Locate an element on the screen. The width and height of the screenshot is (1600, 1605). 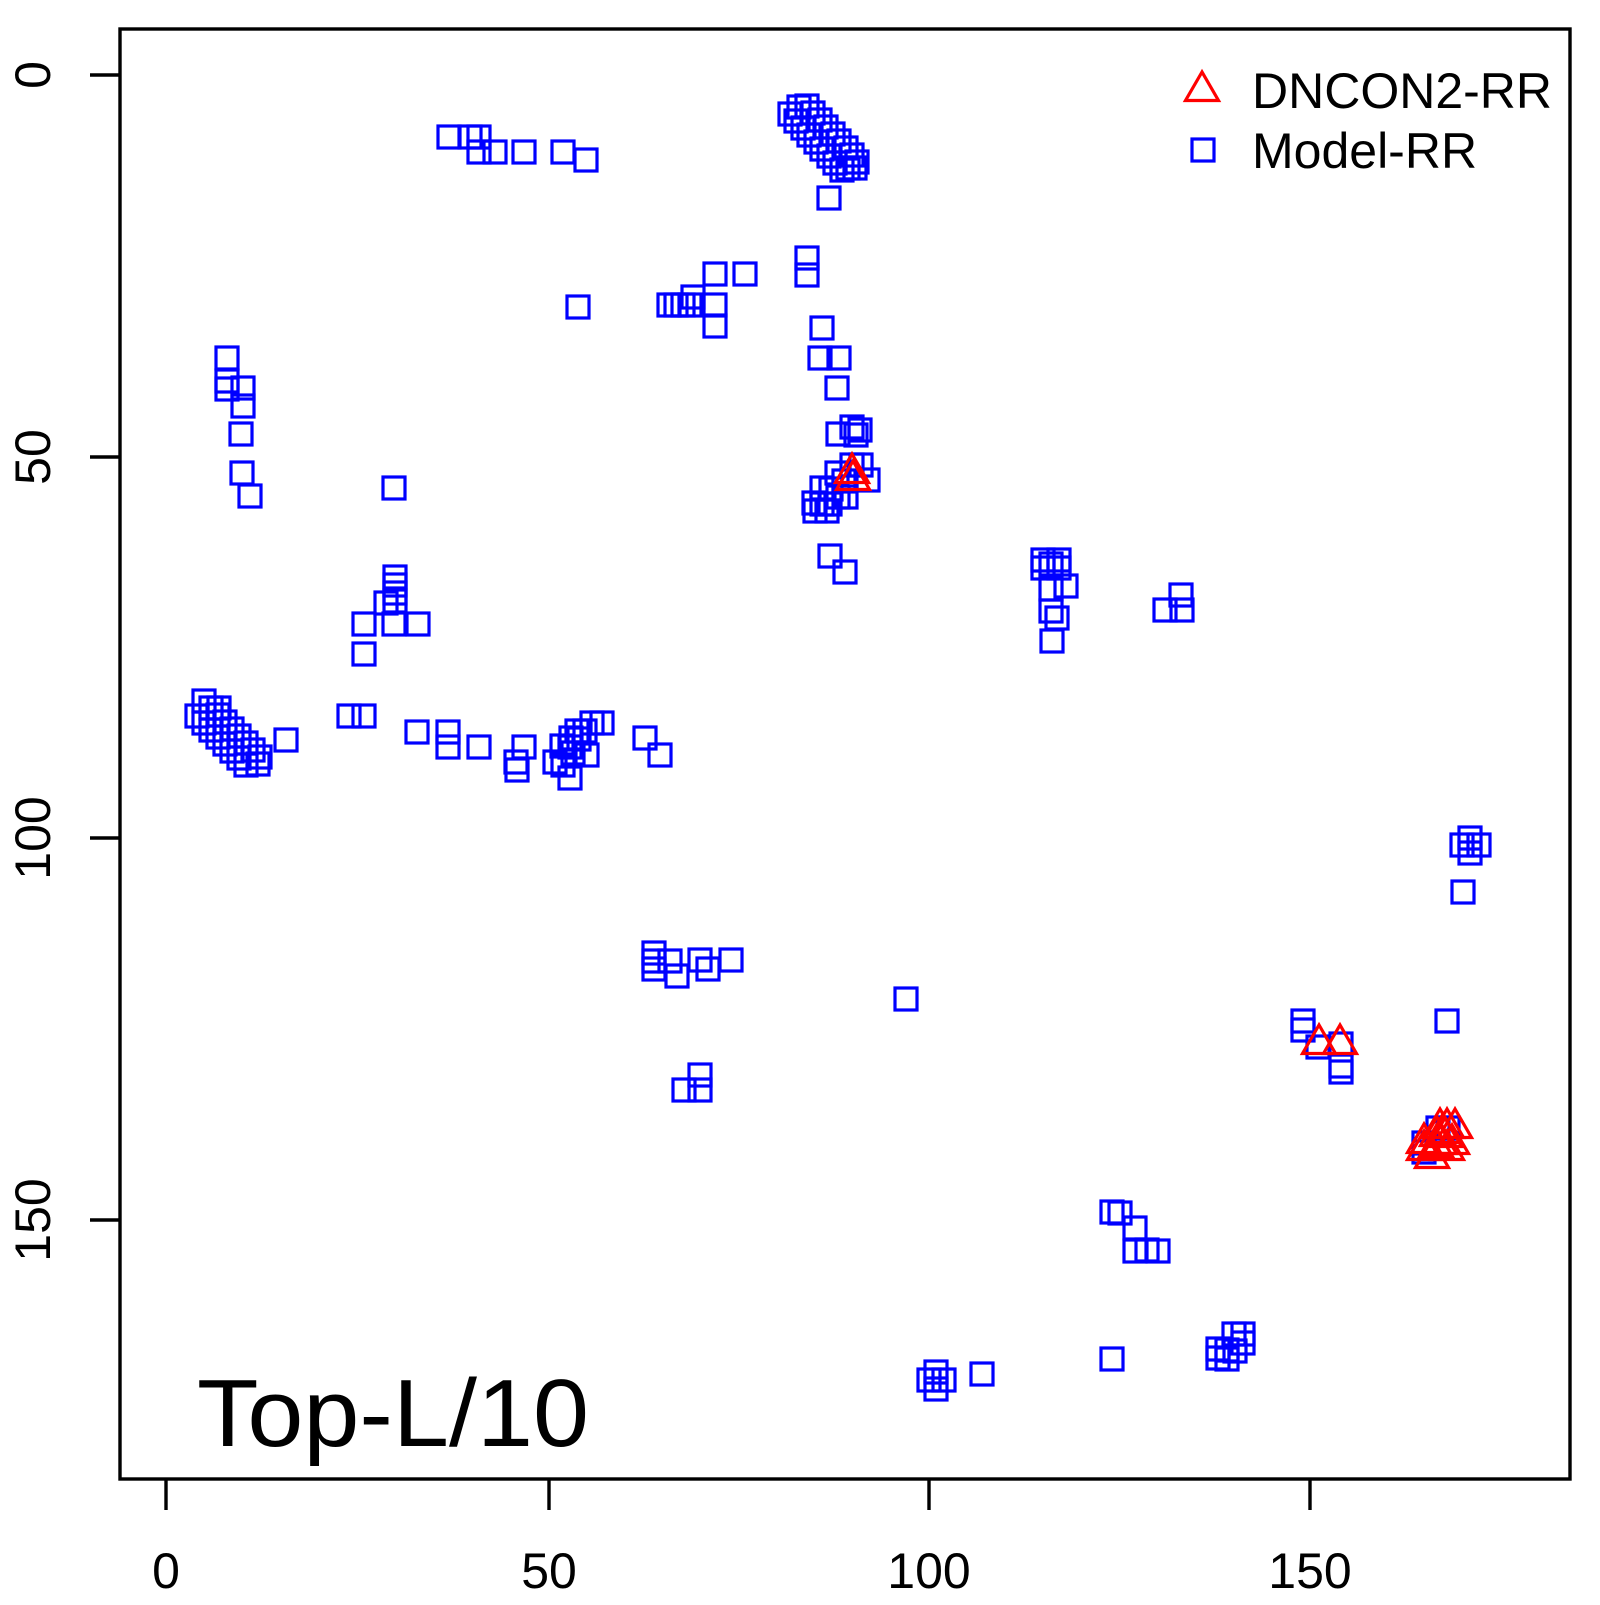
svg-text: Model-RR is located at coordinates (1364, 151).